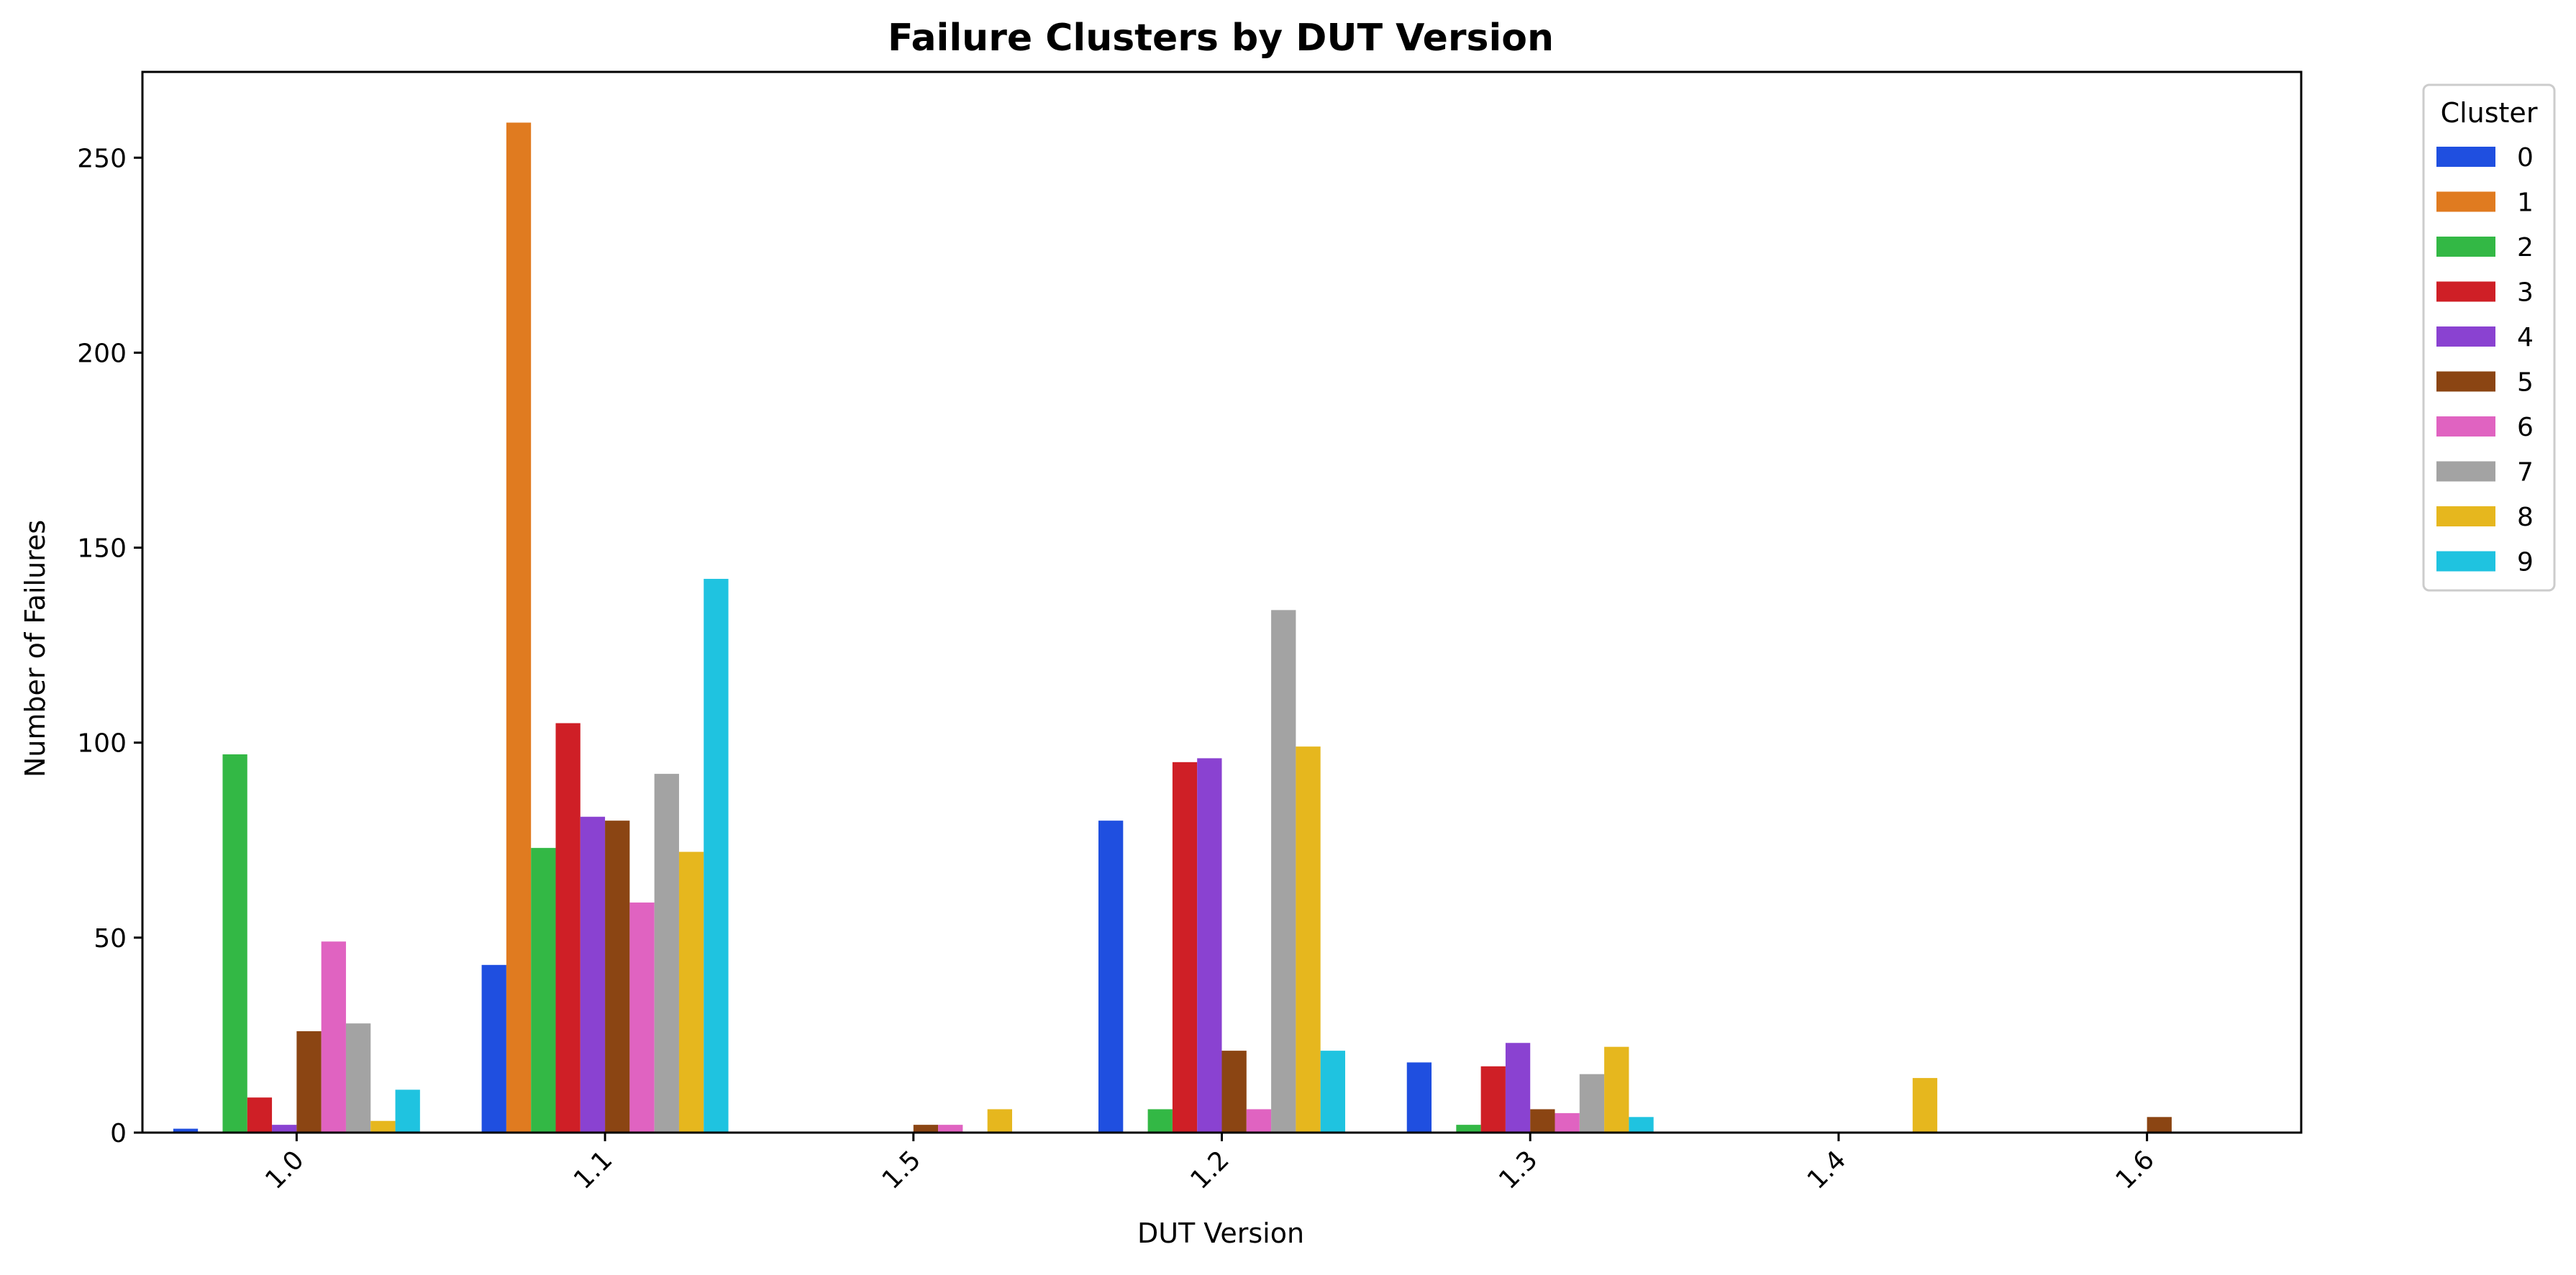 This screenshot has width=2576, height=1275. What do you see at coordinates (102, 158) in the screenshot?
I see `y-tick-label: 250` at bounding box center [102, 158].